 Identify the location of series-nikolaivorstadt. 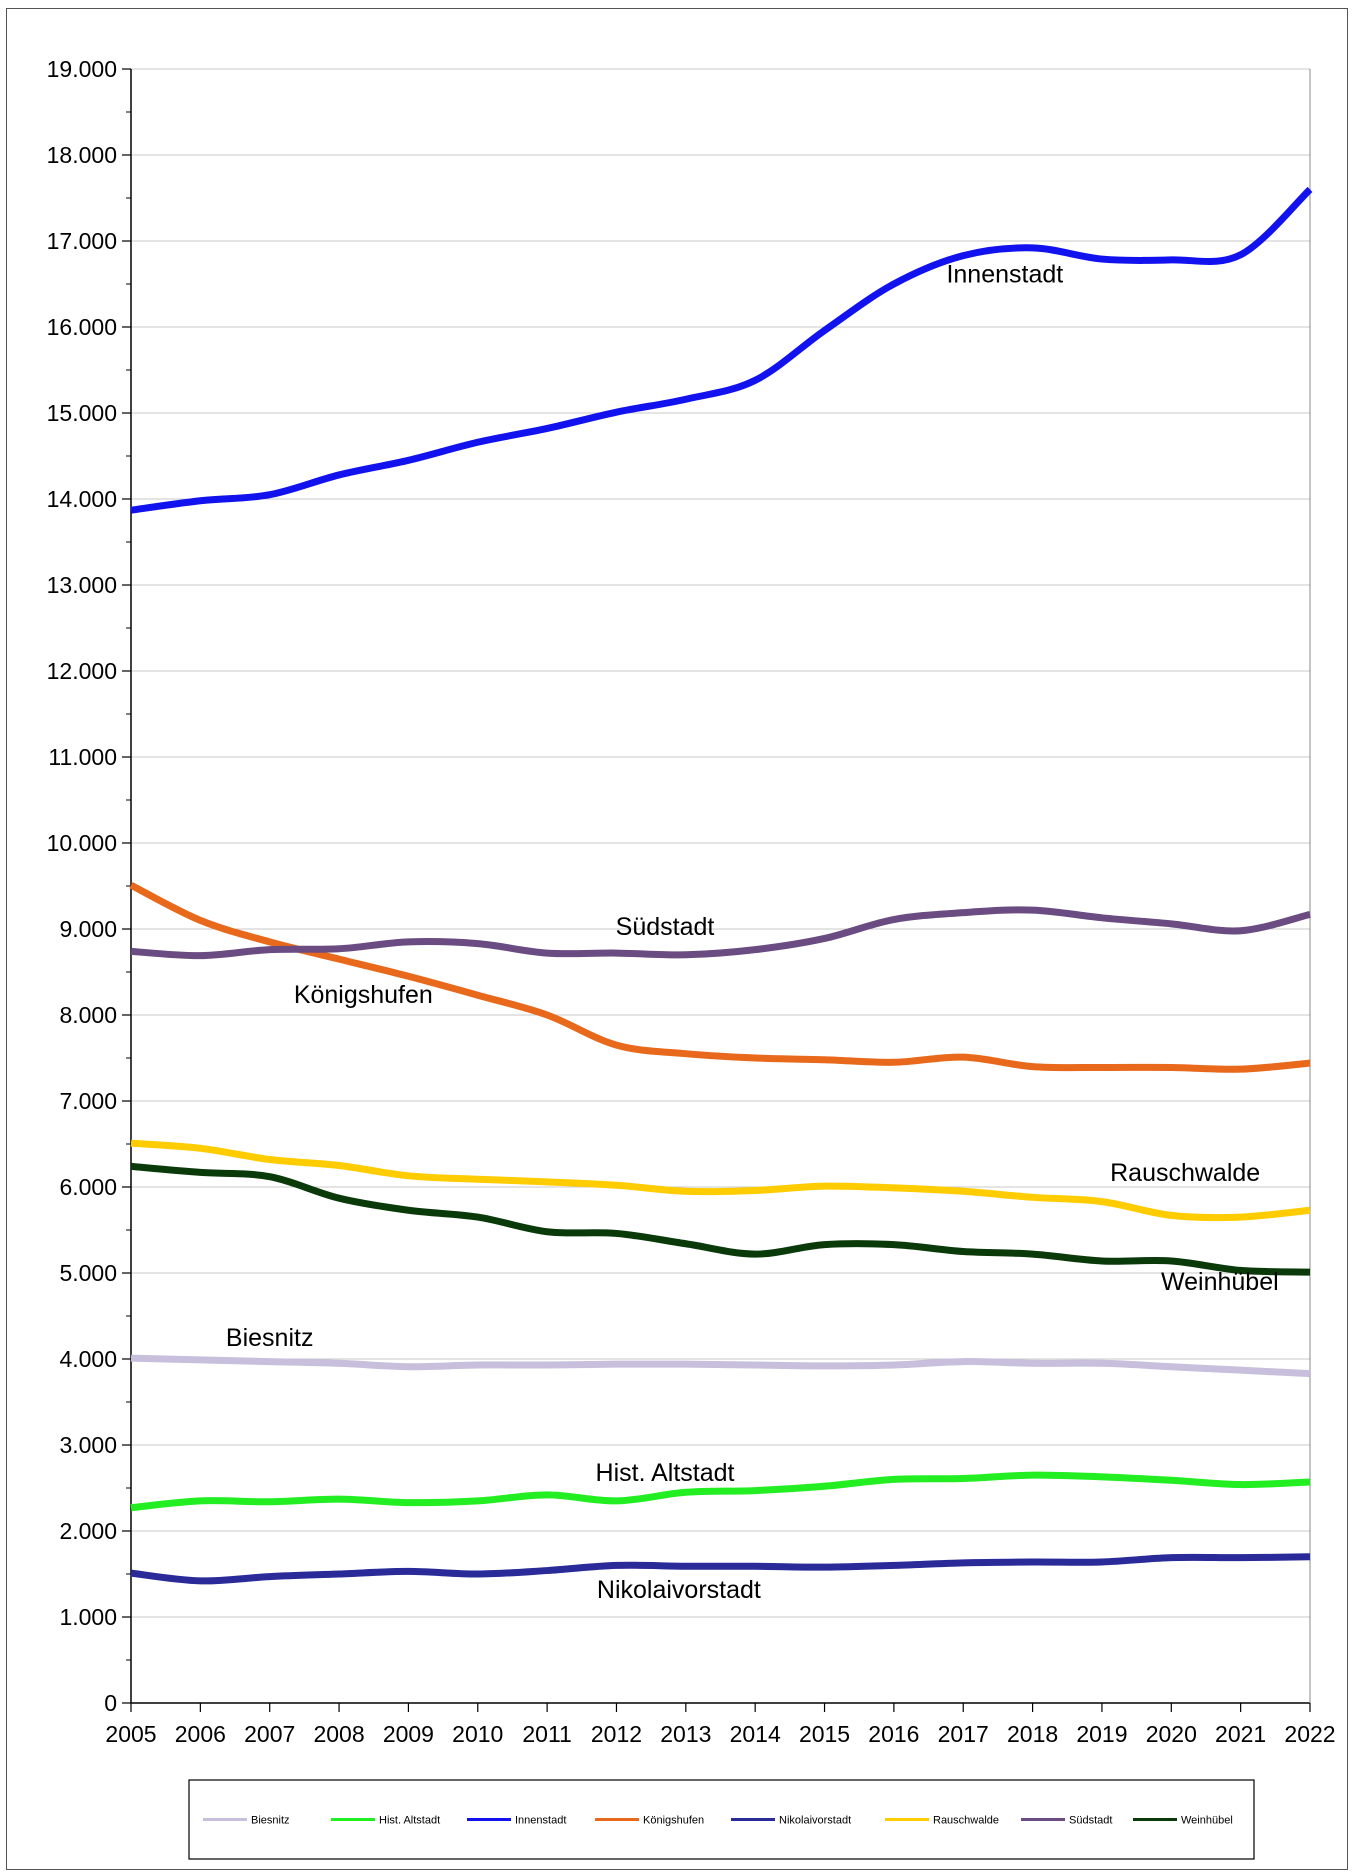
(720, 1569).